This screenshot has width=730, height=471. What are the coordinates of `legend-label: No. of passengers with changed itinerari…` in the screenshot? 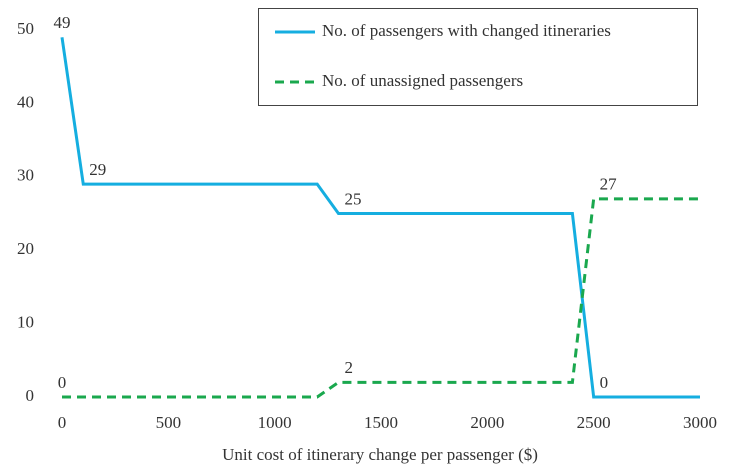 It's located at (466, 30).